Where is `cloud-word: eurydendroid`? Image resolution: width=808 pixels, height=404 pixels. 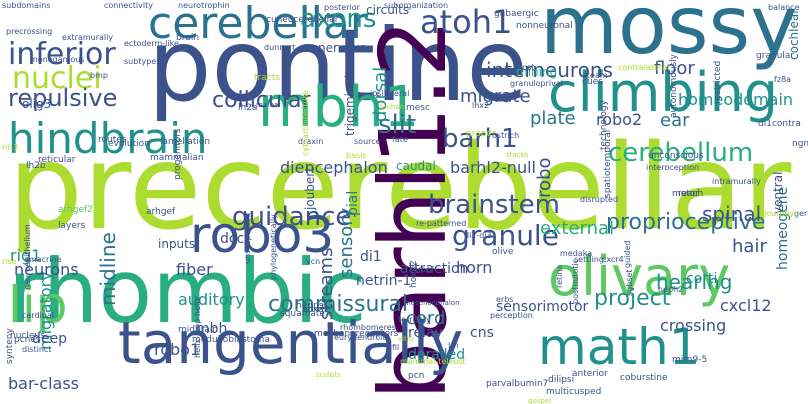 cloud-word: eurydendroid is located at coordinates (361, 337).